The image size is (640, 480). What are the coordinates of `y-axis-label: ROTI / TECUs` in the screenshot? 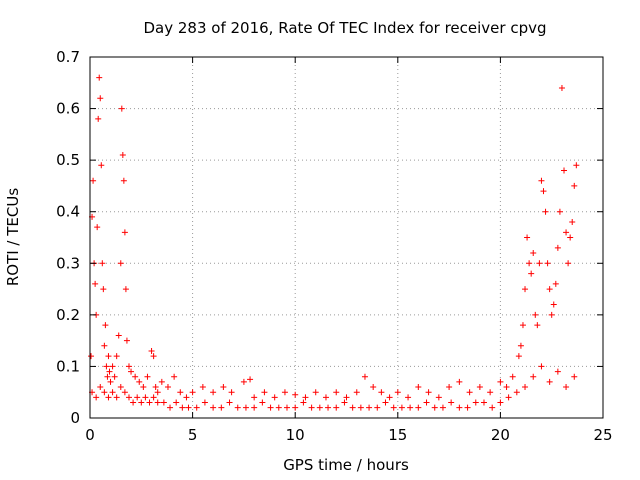 It's located at (13, 237).